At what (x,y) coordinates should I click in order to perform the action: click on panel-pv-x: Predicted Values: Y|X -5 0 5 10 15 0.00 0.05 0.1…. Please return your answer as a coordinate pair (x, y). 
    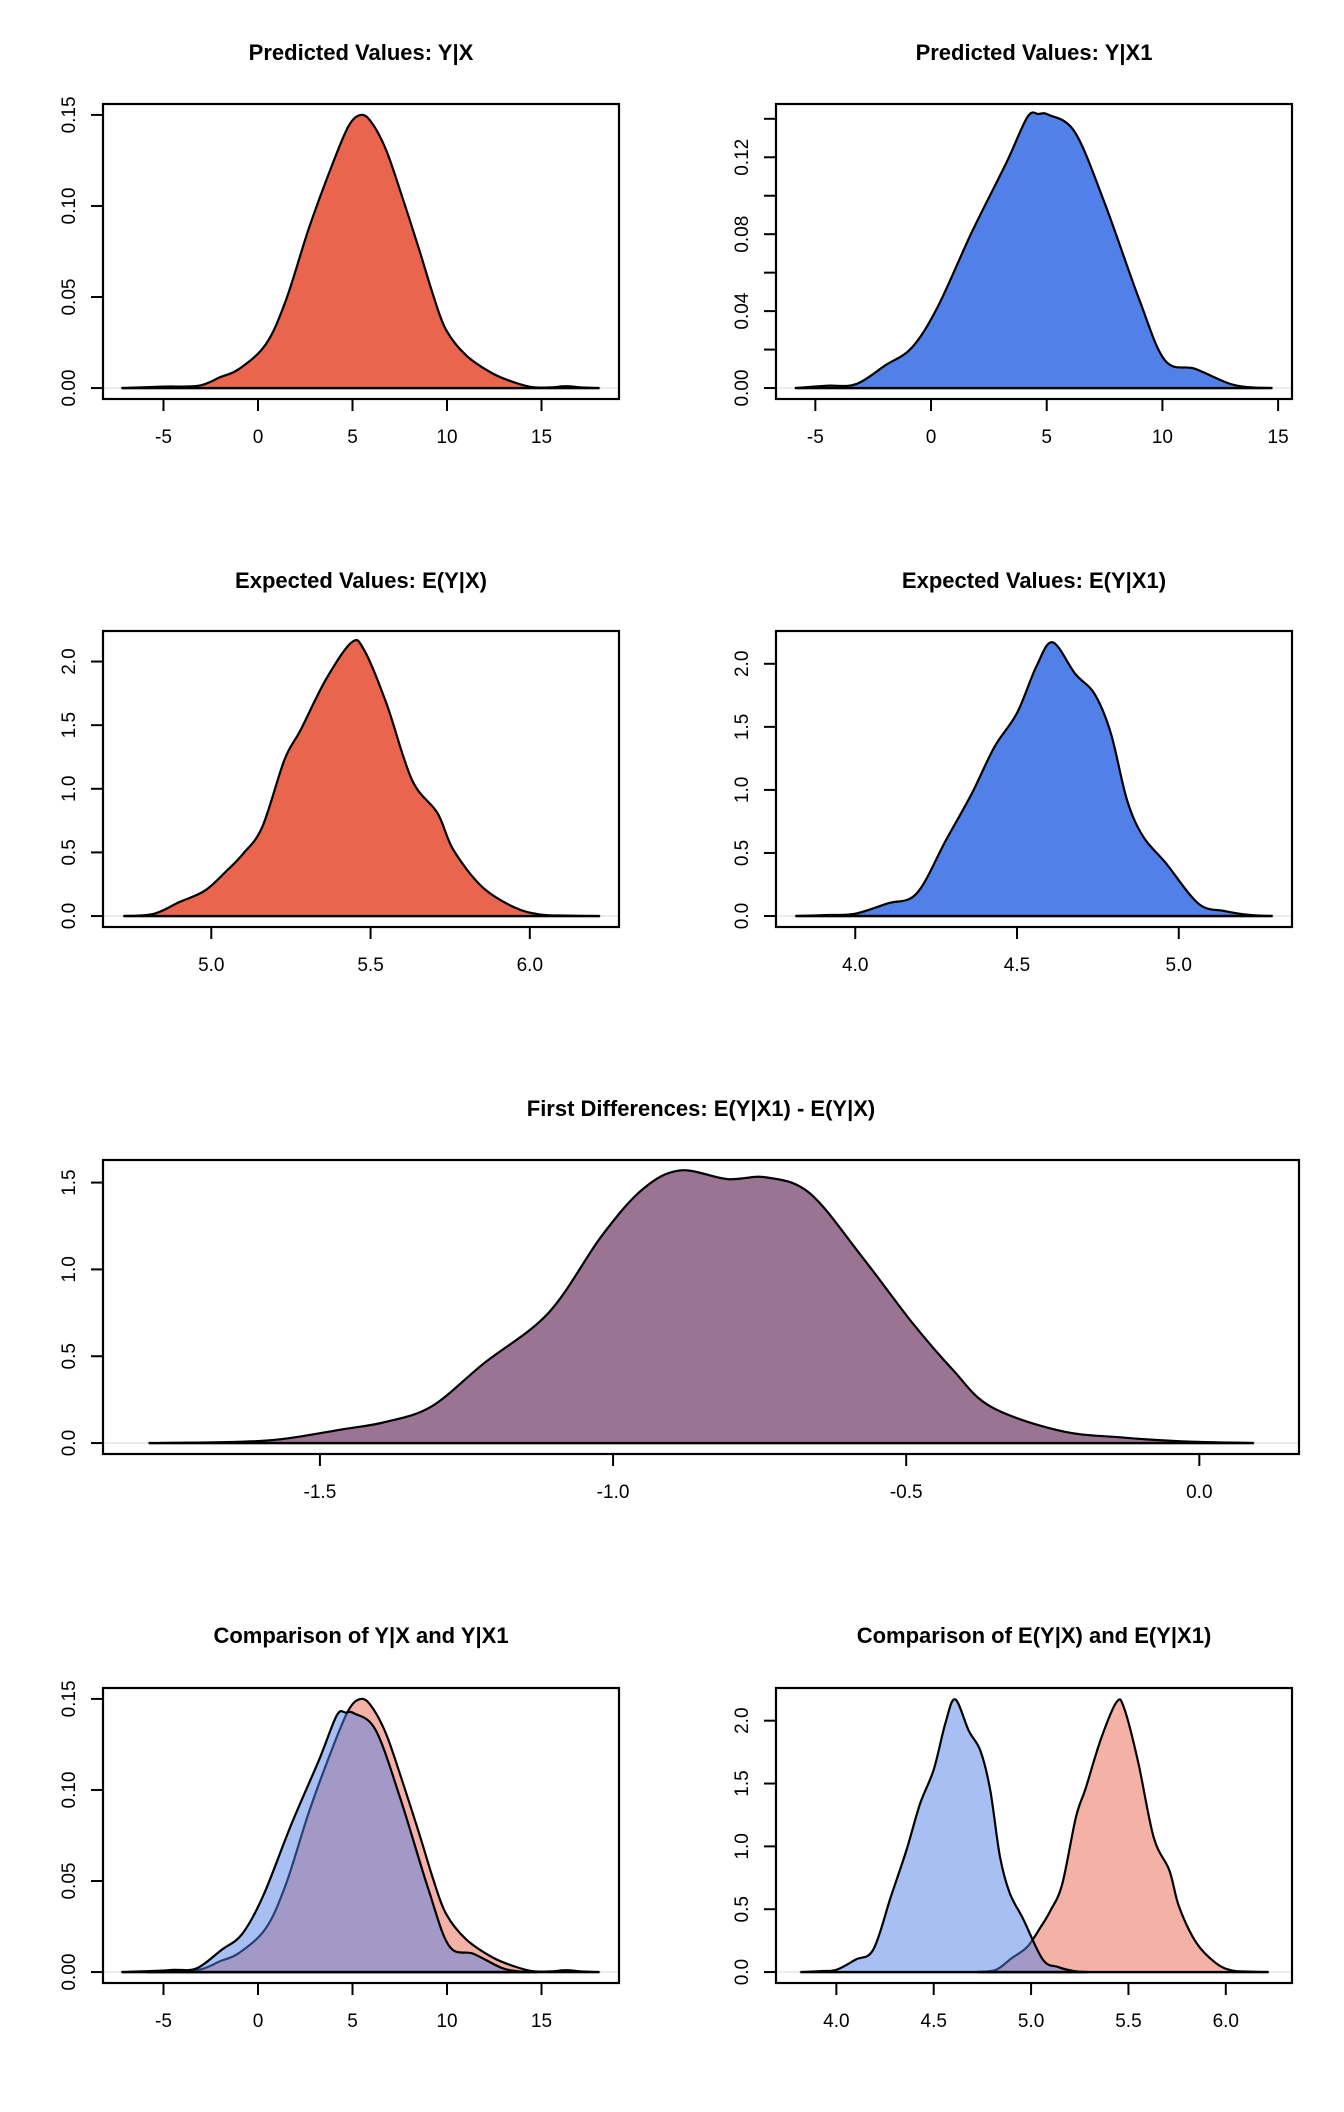
    Looking at the image, I should click on (340, 244).